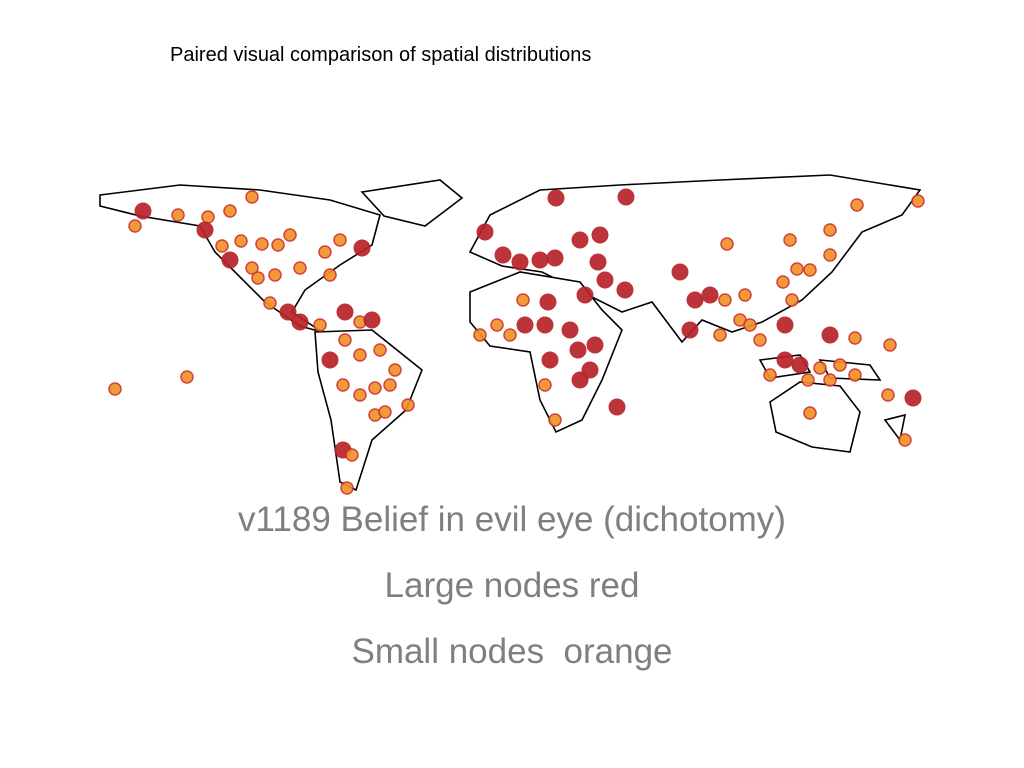 Image resolution: width=1024 pixels, height=768 pixels. I want to click on greenland, so click(412, 203).